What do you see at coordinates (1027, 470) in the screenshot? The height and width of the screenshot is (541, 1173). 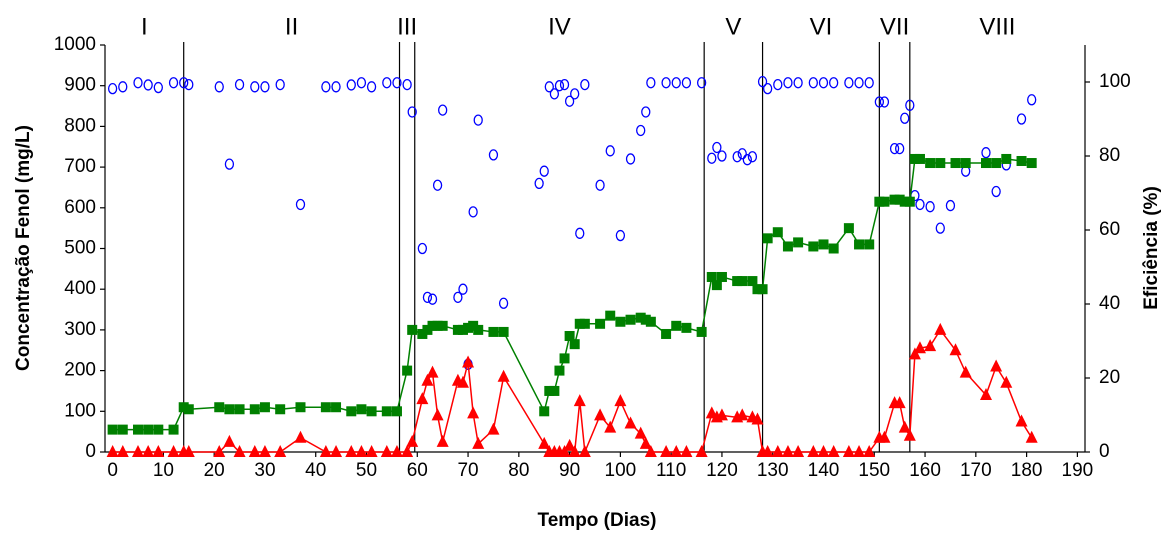 I see `x-tick-label: 180` at bounding box center [1027, 470].